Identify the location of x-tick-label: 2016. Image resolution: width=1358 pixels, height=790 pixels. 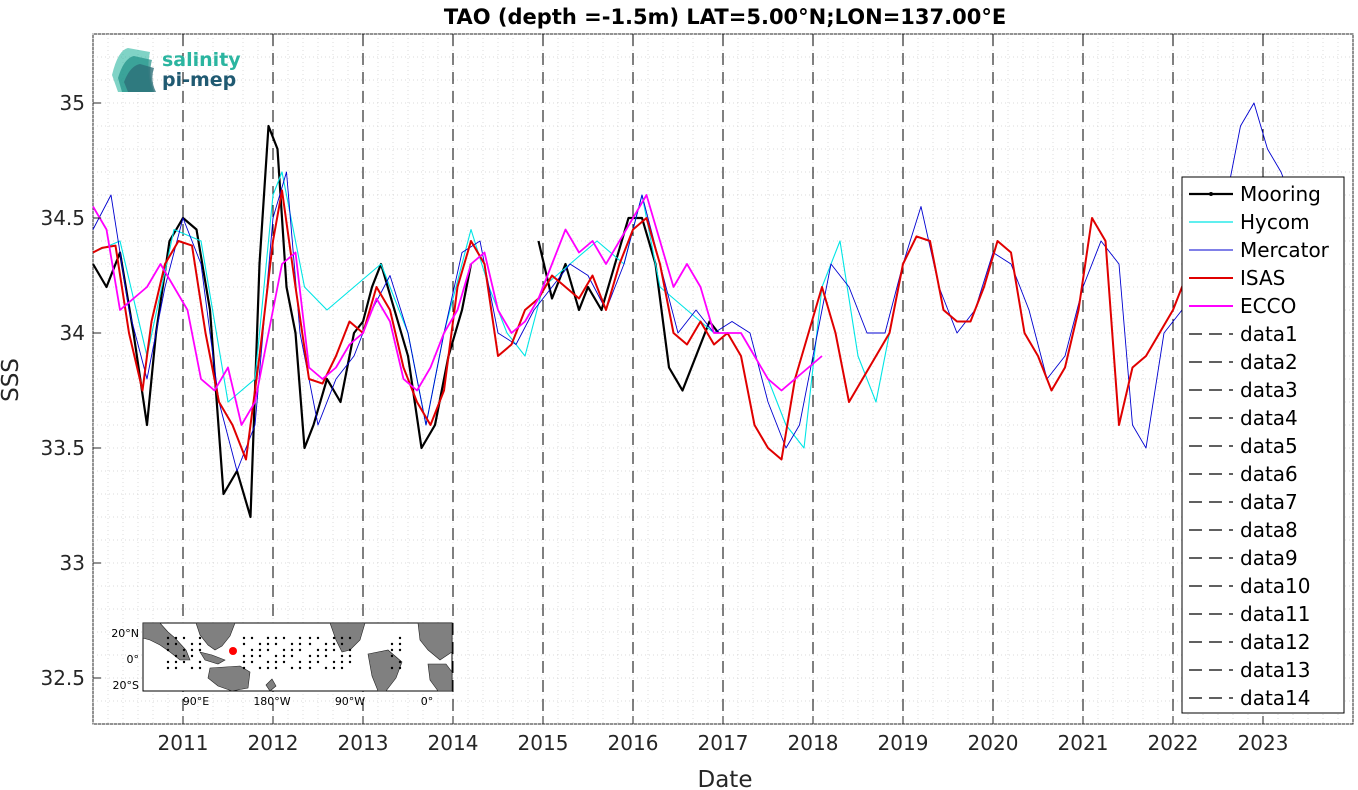
(633, 743).